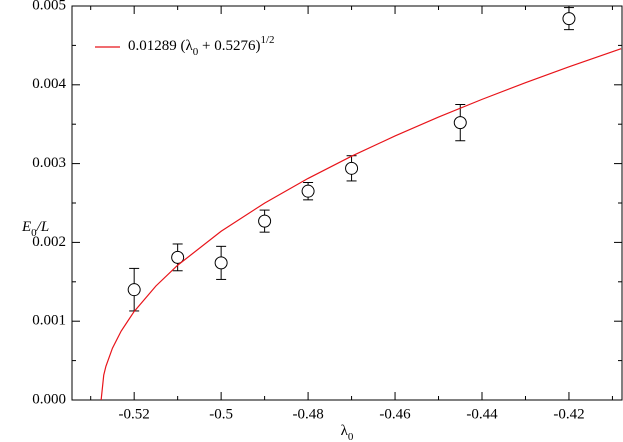 The height and width of the screenshot is (442, 623). What do you see at coordinates (49, 399) in the screenshot?
I see `y-tick-label: 0.000` at bounding box center [49, 399].